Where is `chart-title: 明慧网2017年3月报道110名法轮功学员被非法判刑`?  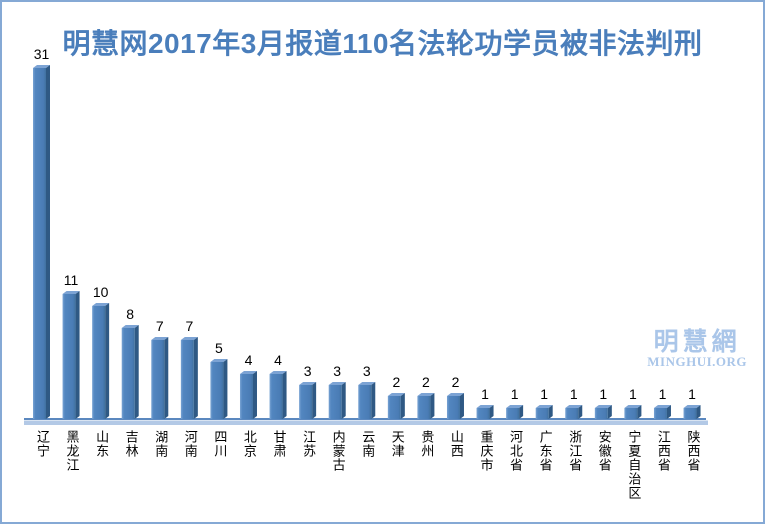 chart-title: 明慧网2017年3月报道110名法轮功学员被非法判刑 is located at coordinates (382, 43).